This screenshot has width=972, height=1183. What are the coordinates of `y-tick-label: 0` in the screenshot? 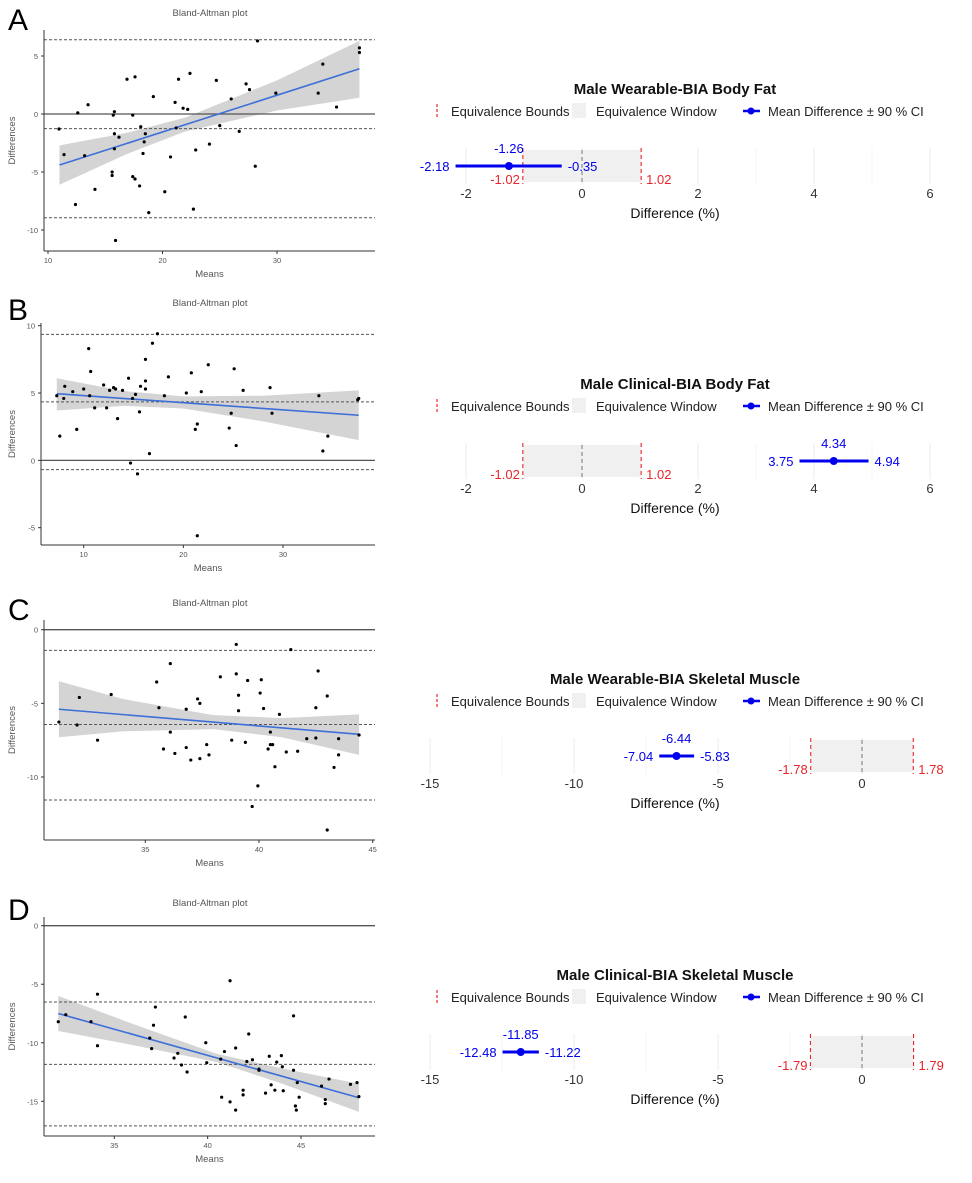 It's located at (33, 460).